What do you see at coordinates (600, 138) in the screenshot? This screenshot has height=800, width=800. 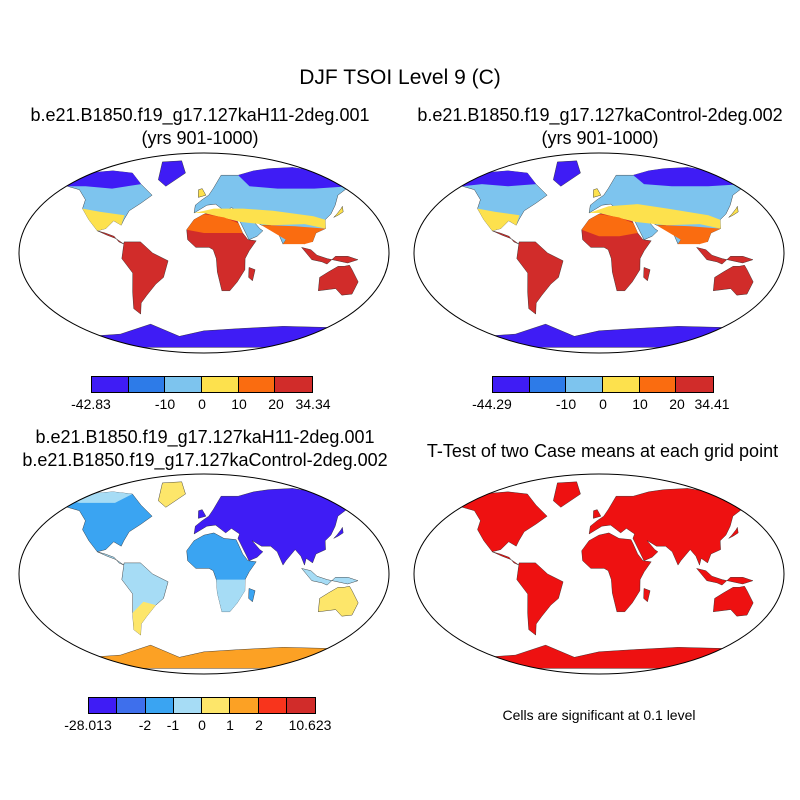 I see `panel-title-top-right-line2: (yrs 901-1000)` at bounding box center [600, 138].